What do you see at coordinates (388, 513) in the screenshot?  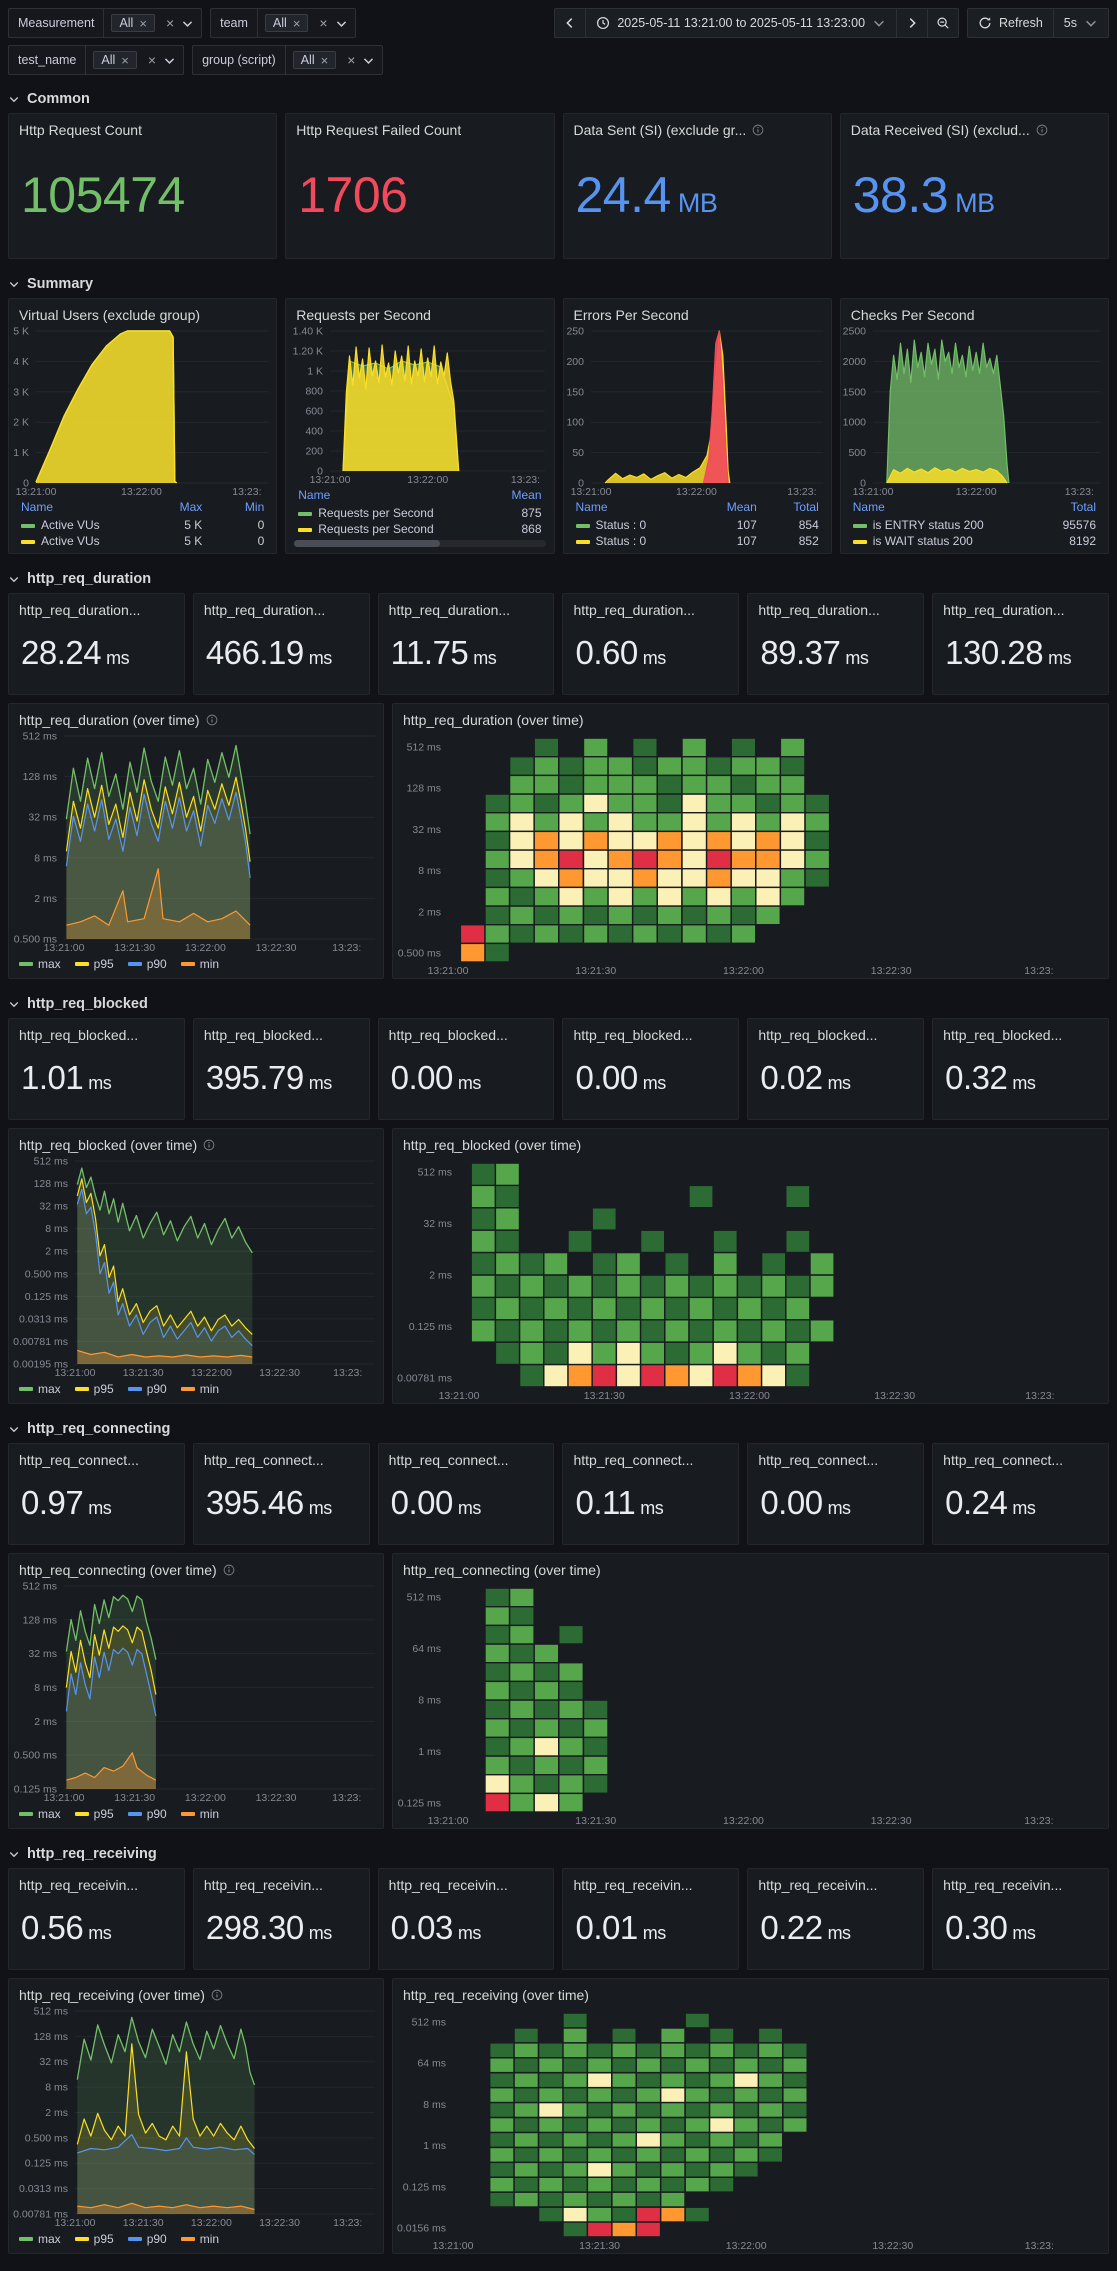 I see `legend-series-name: Requests per Second` at bounding box center [388, 513].